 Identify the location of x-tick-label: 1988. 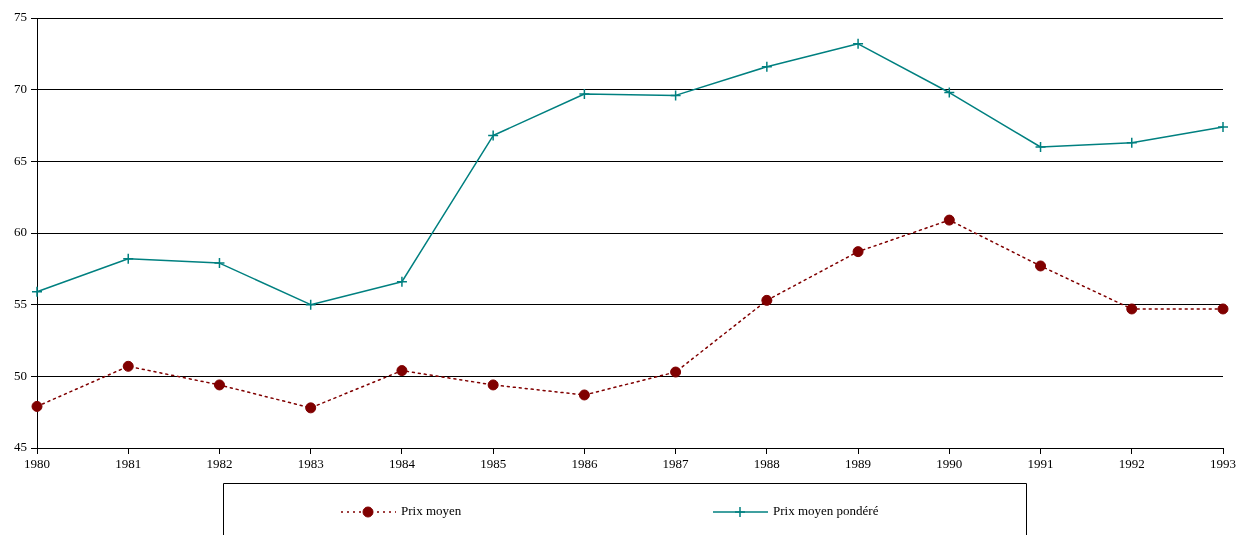
(766, 464).